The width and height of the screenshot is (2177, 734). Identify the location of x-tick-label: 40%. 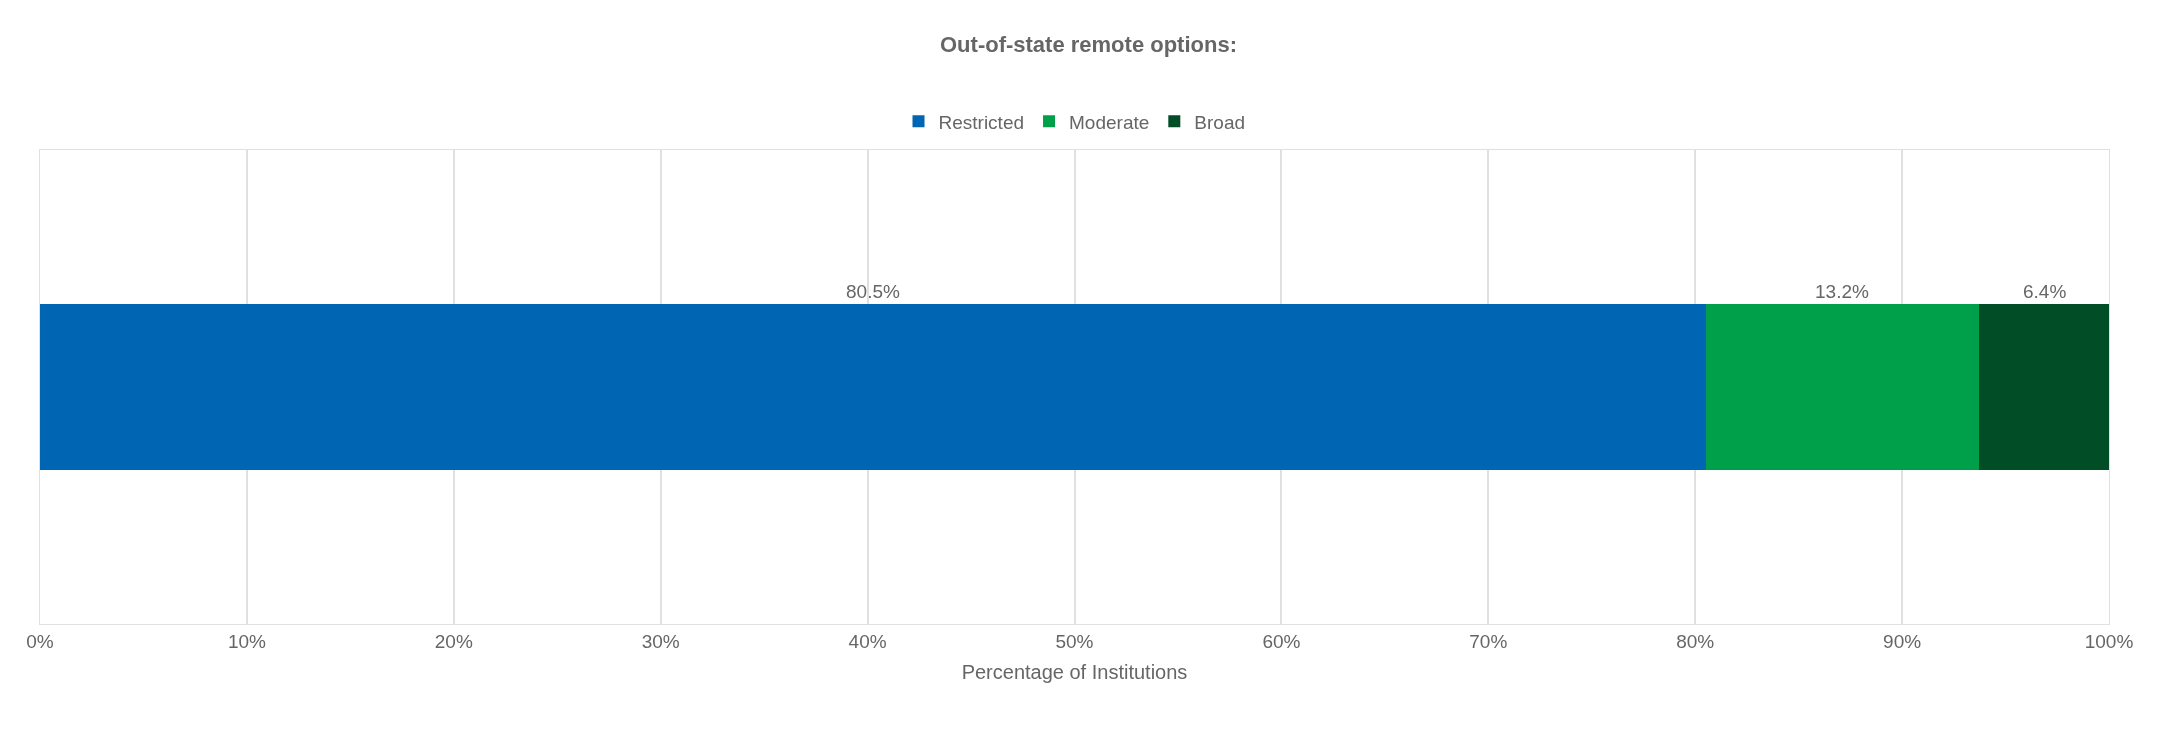
(867, 641).